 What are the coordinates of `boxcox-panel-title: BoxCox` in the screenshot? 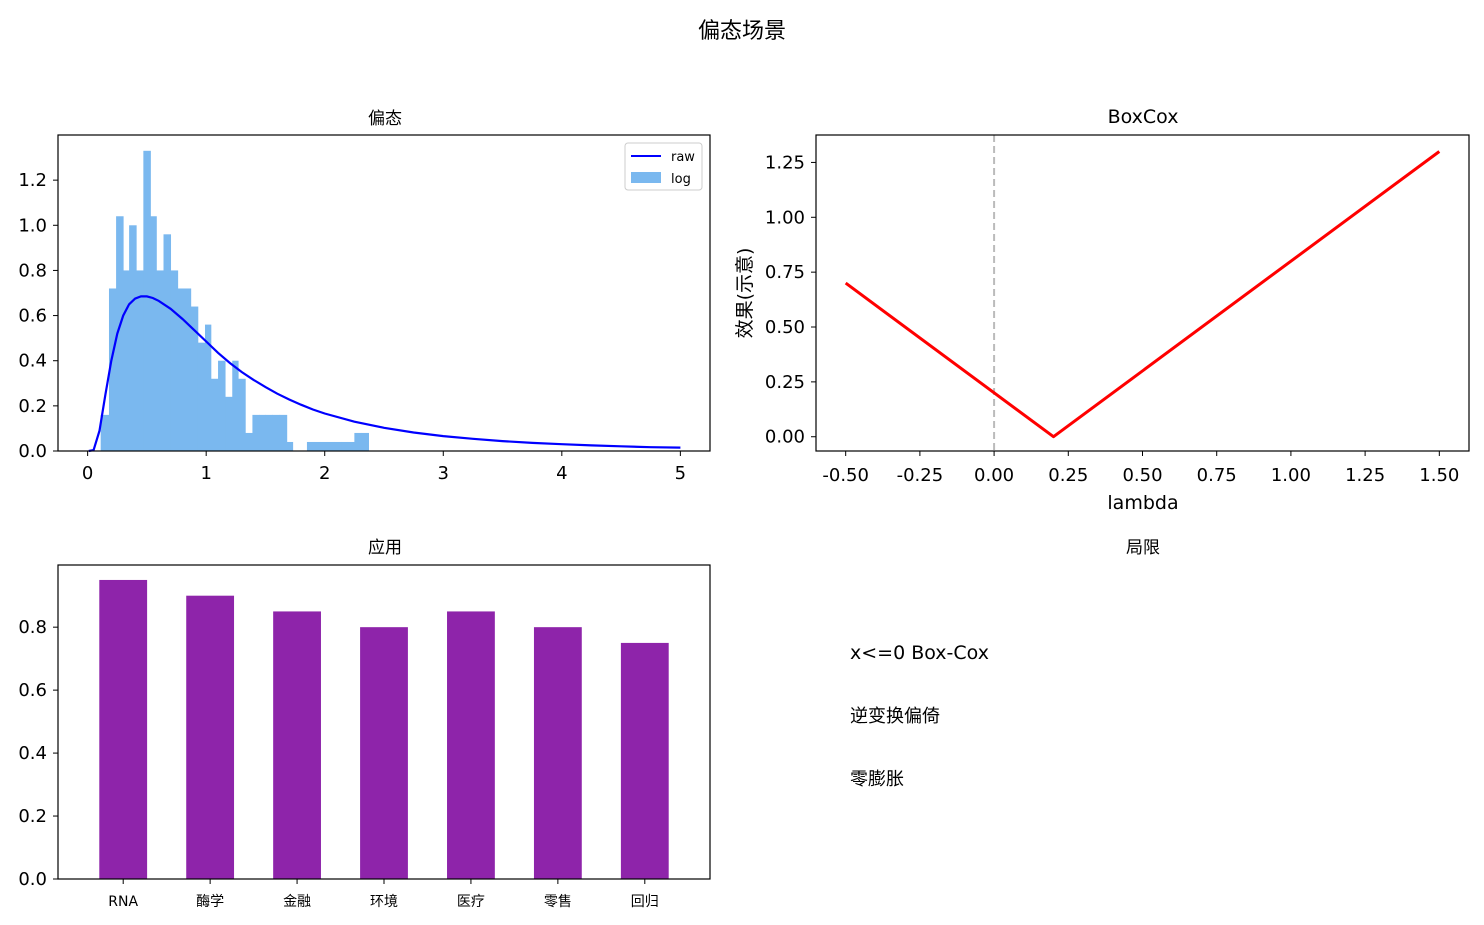 It's located at (1143, 117).